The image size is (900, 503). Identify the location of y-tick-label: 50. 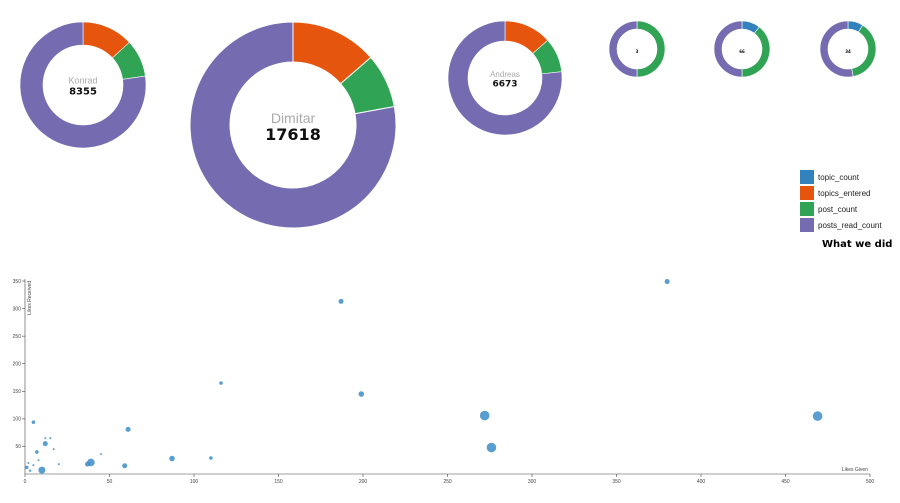
(18, 447).